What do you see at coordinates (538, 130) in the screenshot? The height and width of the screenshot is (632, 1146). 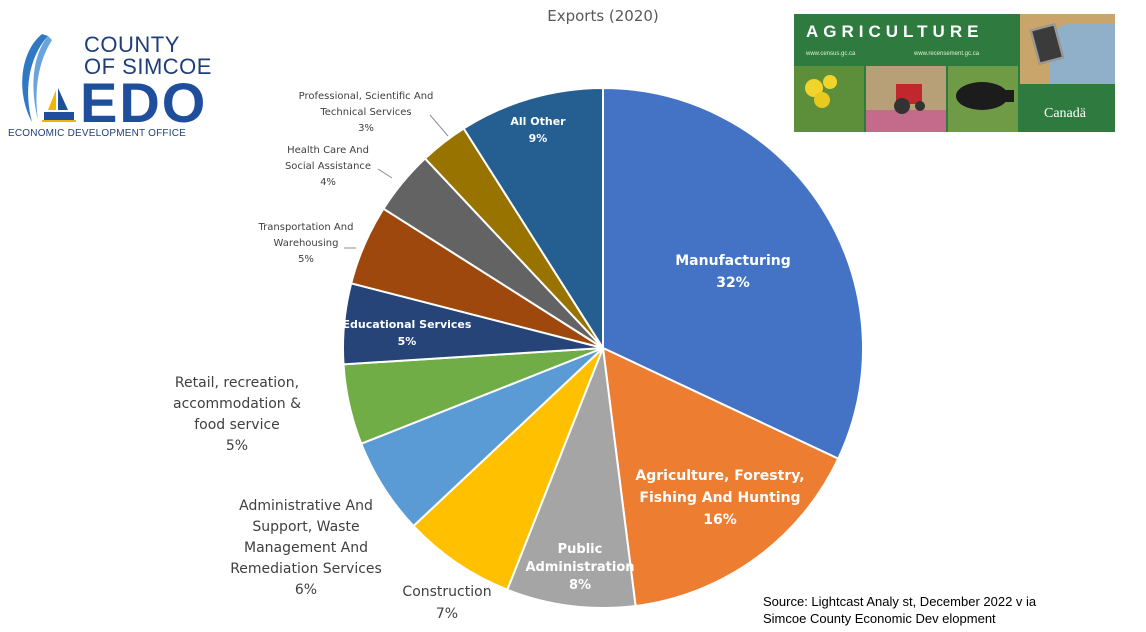 I see `slice-label-10: All Other 9%` at bounding box center [538, 130].